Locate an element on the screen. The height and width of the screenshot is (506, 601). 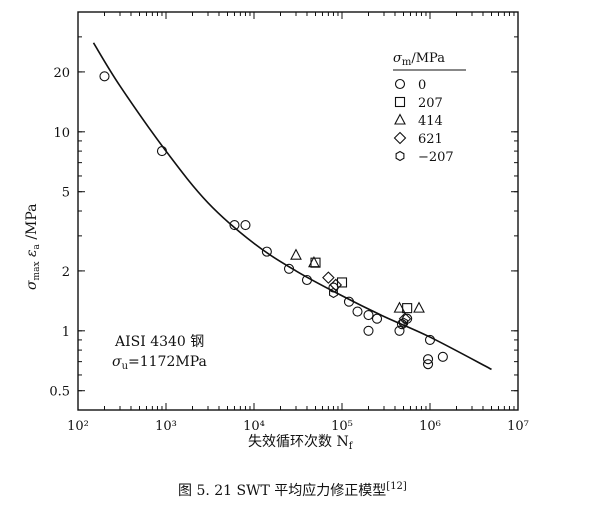
legend-marker-triangle is located at coordinates (400, 119).